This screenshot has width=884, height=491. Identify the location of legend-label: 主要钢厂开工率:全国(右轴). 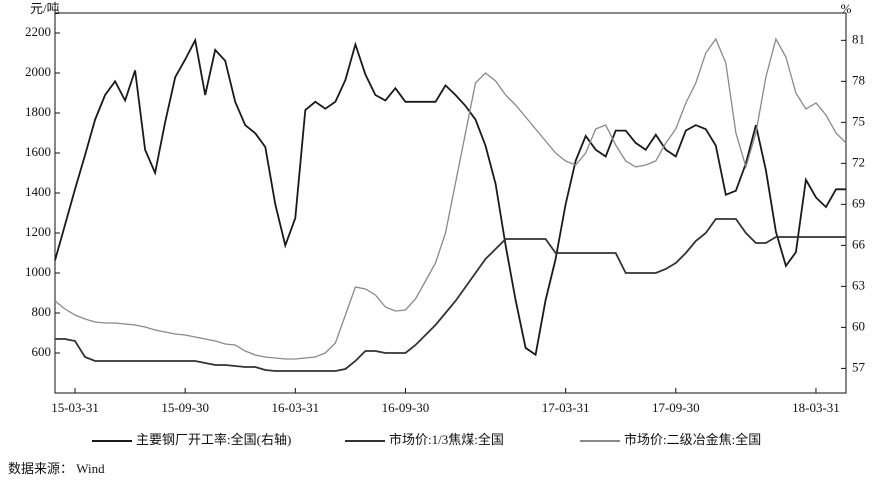
(213, 439).